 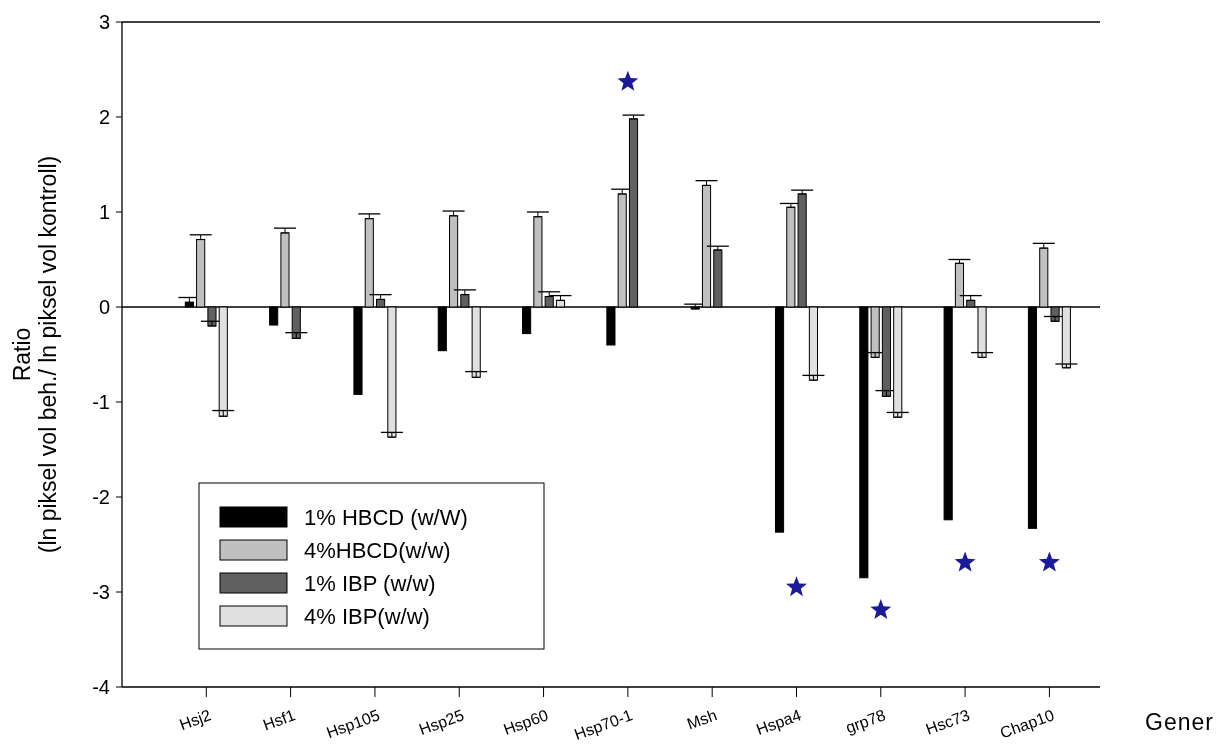 I want to click on legend-label: 4% IBP(w/w), so click(x=367, y=616).